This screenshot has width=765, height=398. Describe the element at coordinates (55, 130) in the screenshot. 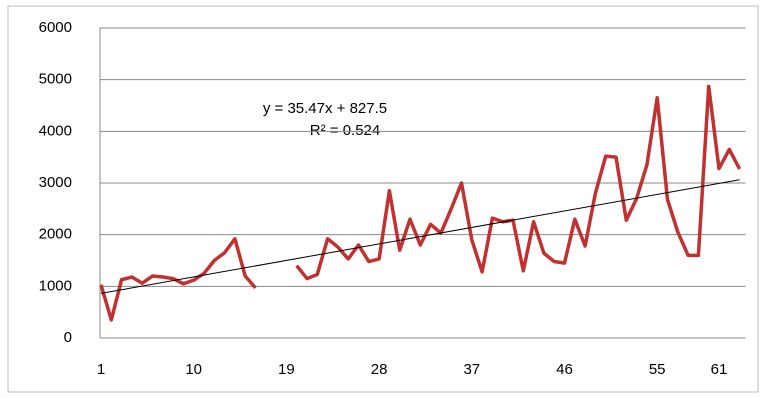

I see `y-tick-label: 4000` at that location.